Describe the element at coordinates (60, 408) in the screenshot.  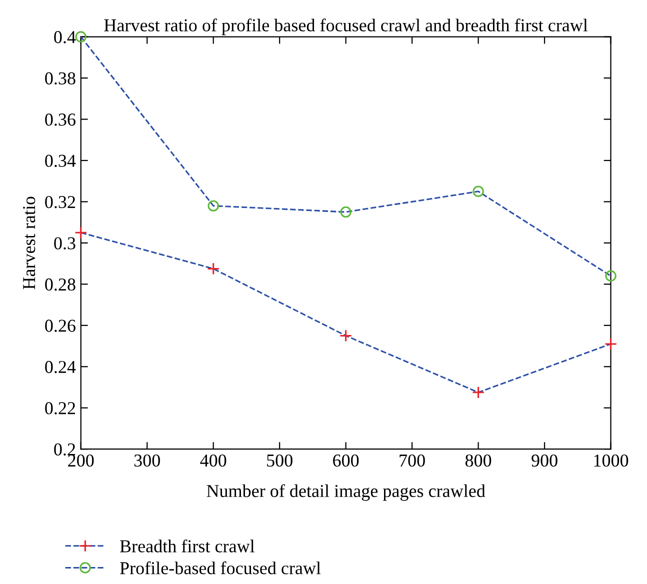
I see `y-tick-label: 0.22` at that location.